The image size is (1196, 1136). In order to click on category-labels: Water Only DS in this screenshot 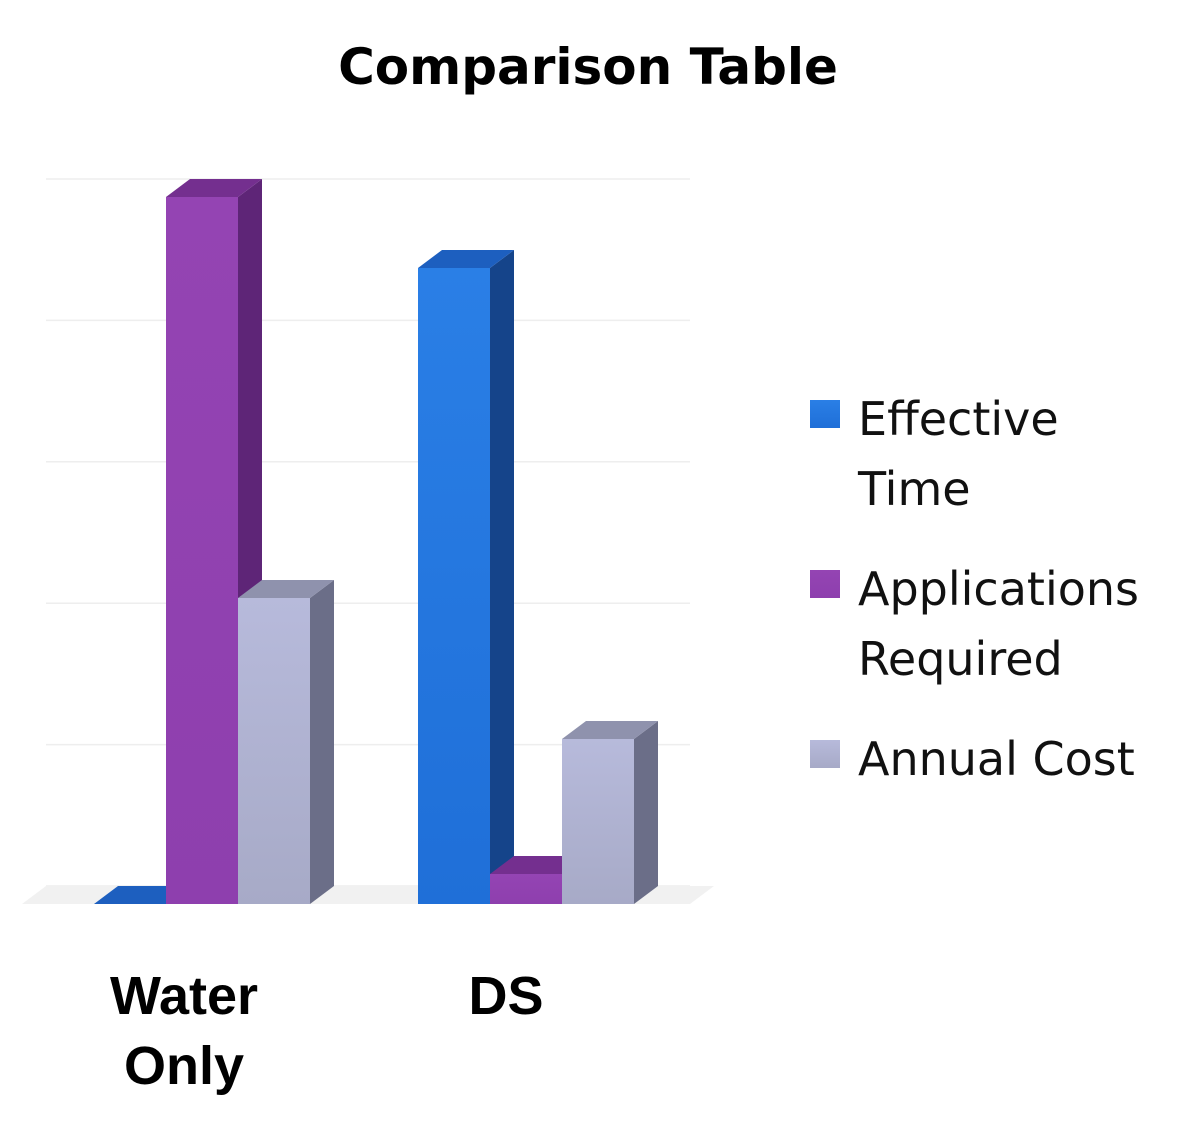, I will do `click(327, 1031)`.